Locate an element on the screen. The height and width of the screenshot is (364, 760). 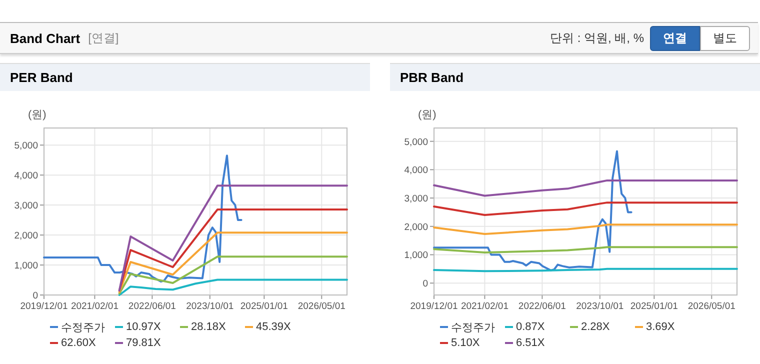
chart-title: PBR Band is located at coordinates (575, 77).